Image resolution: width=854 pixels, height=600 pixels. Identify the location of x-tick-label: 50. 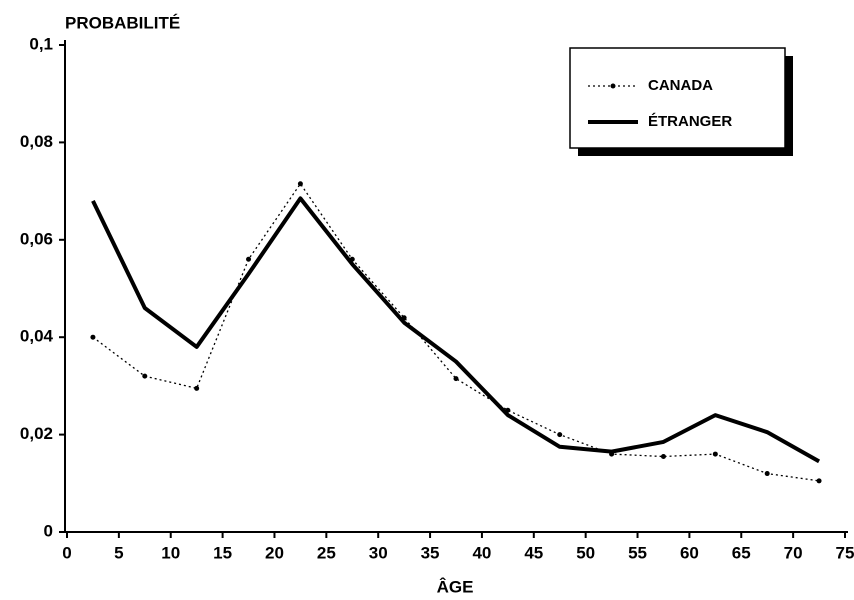
(585, 552).